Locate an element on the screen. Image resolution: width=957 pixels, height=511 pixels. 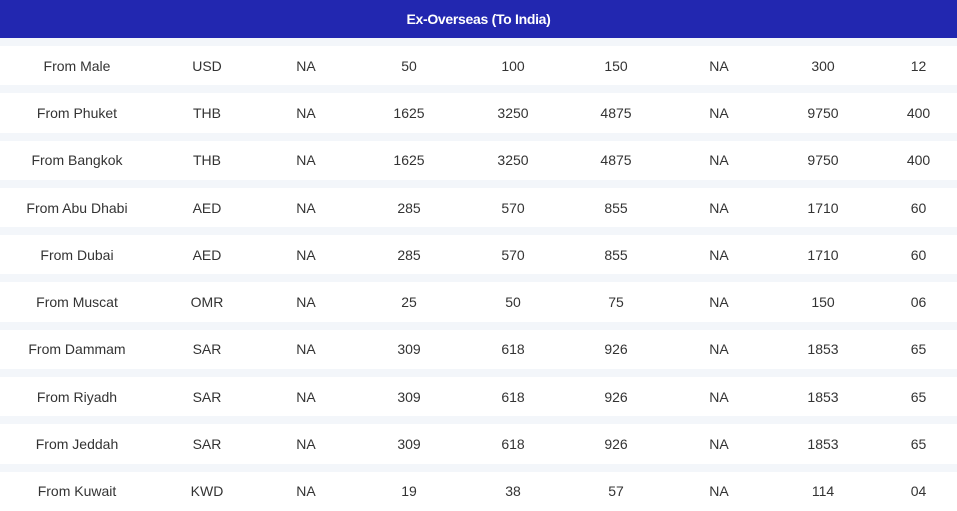
table-cell: 114 is located at coordinates (823, 487).